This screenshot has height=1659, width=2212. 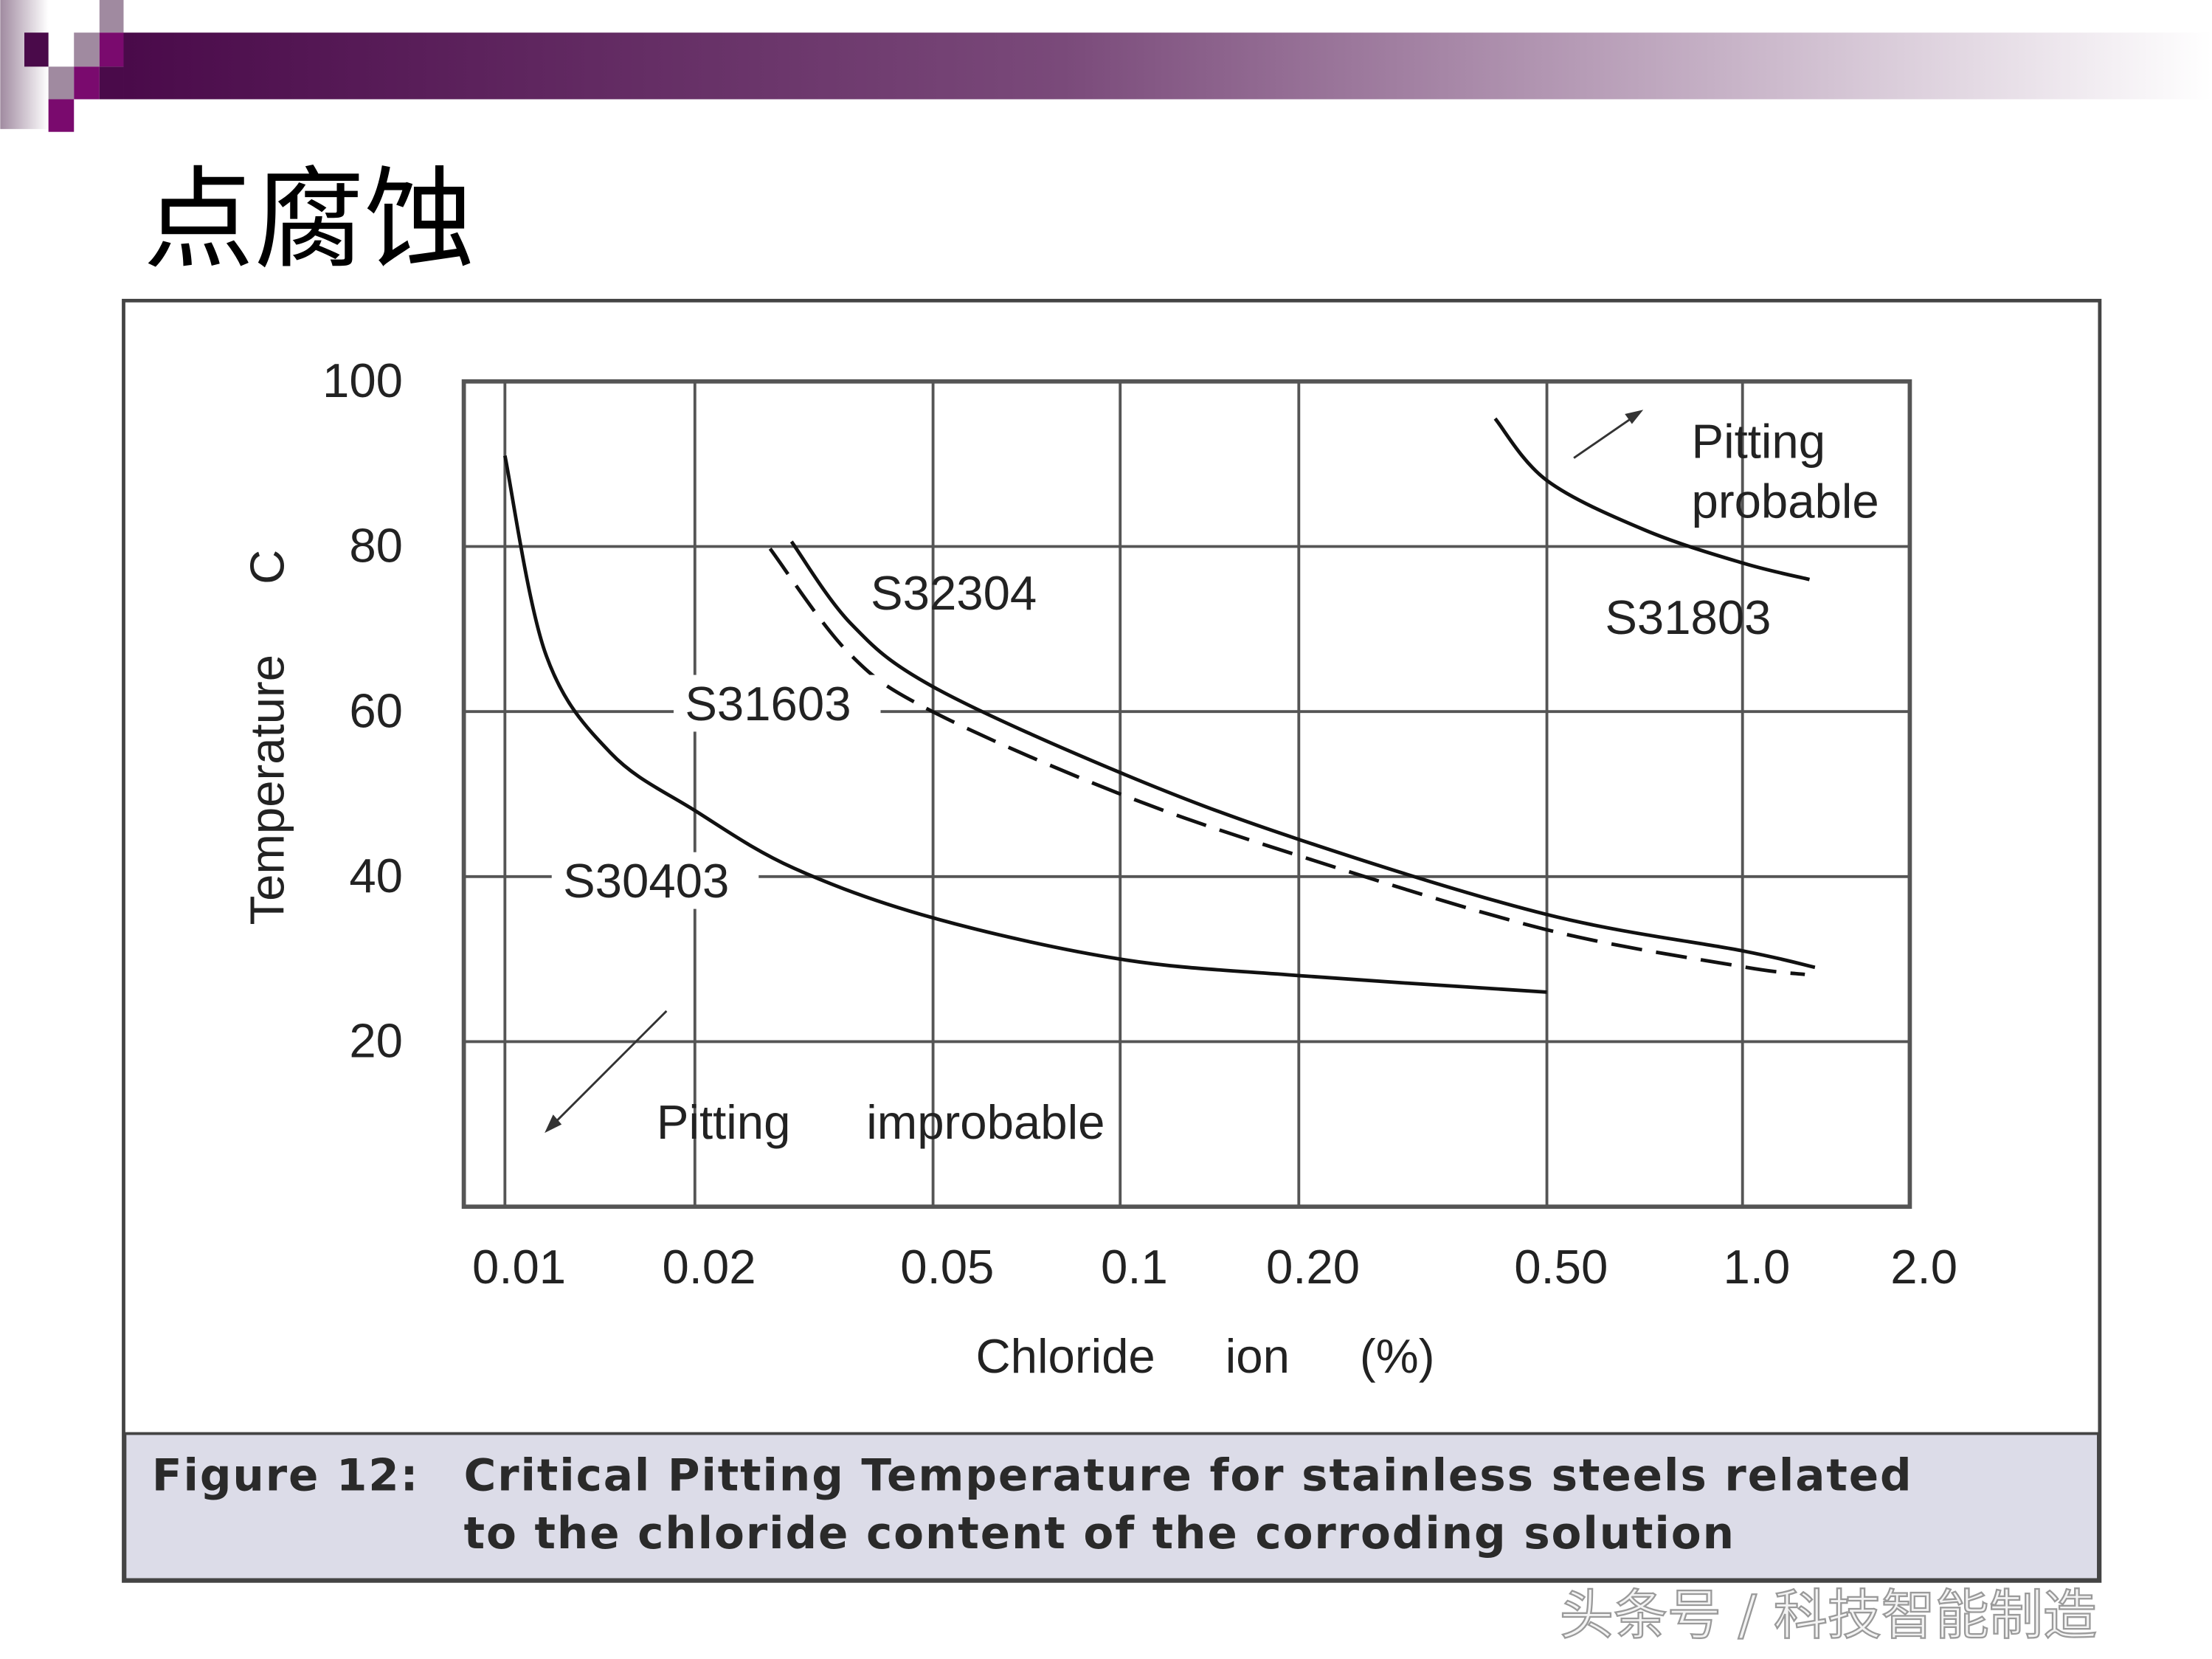 I want to click on annotation-pitting-probable-2: probable, so click(x=1786, y=501).